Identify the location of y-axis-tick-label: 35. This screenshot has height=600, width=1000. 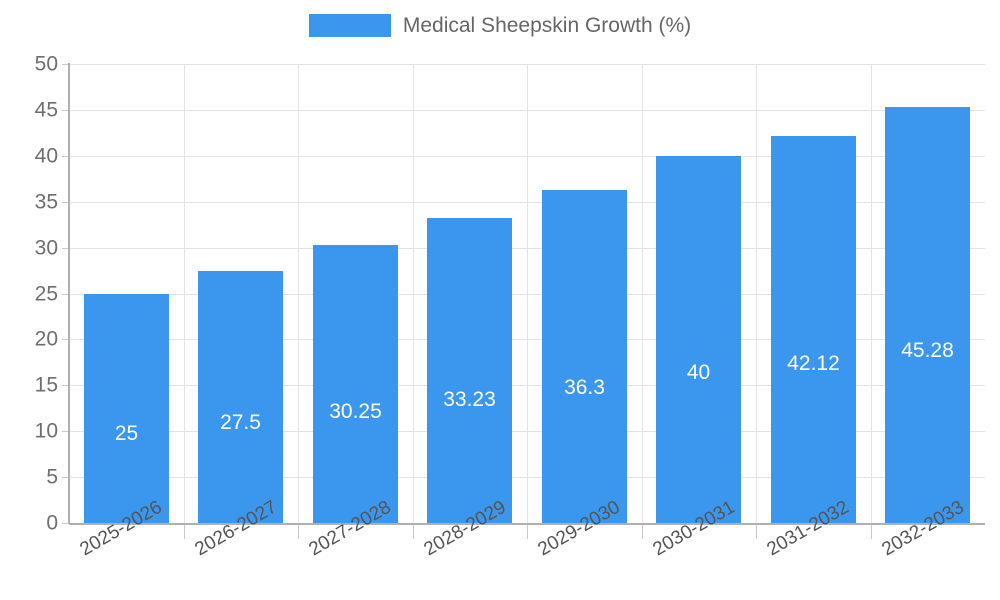
(46, 202).